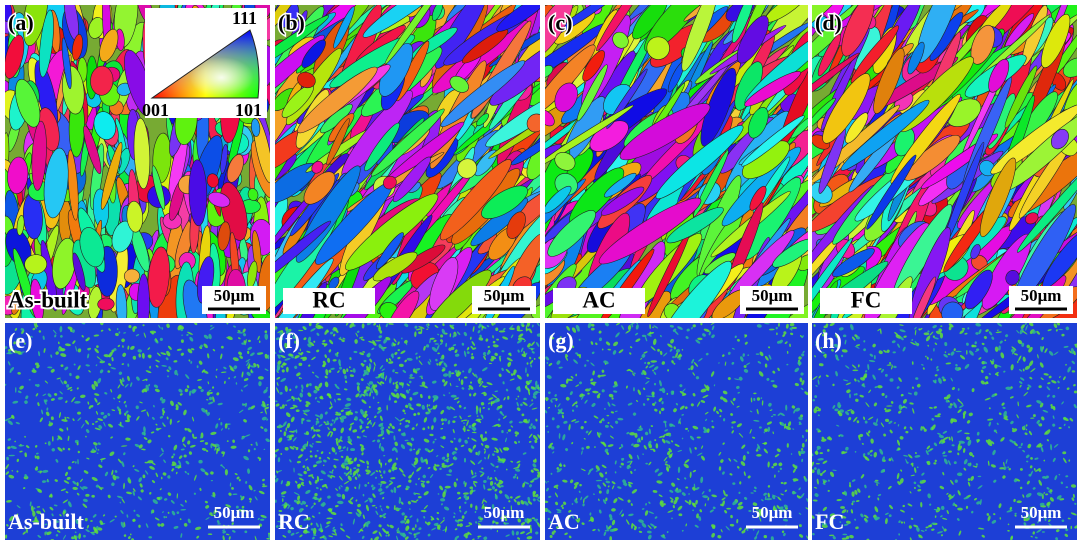 The image size is (1080, 544). I want to click on ipf-legend: 111 001 101, so click(204, 64).